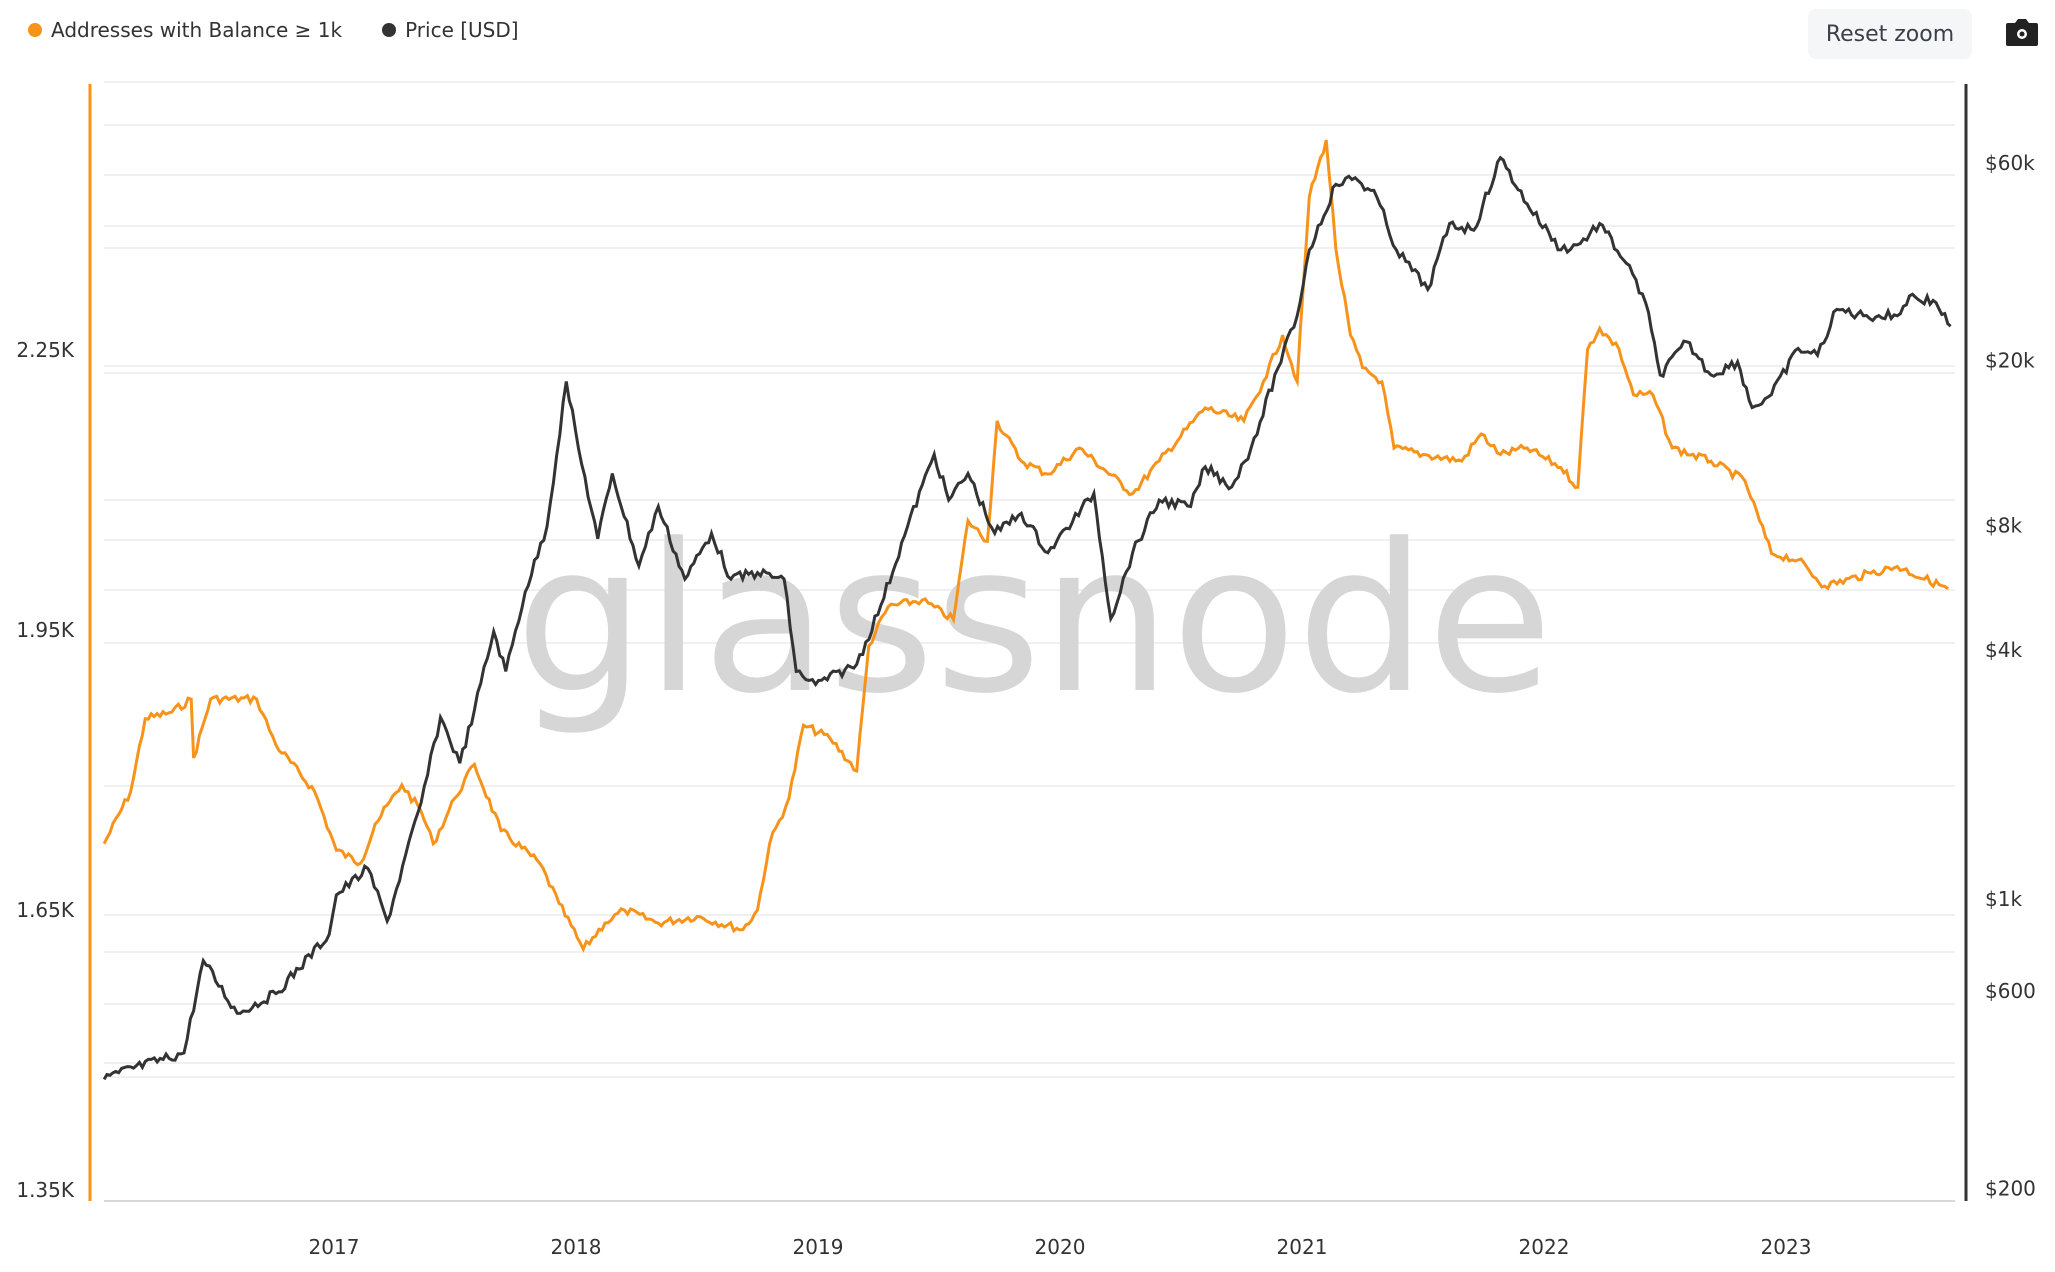 The width and height of the screenshot is (2055, 1272). Describe the element at coordinates (1060, 1247) in the screenshot. I see `x-tick-label: 2020` at that location.